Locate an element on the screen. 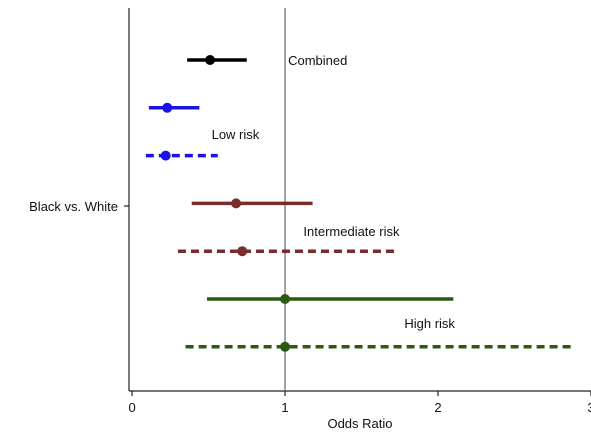 This screenshot has width=591, height=433. x-axis-title: Odds Ratio is located at coordinates (359, 423).